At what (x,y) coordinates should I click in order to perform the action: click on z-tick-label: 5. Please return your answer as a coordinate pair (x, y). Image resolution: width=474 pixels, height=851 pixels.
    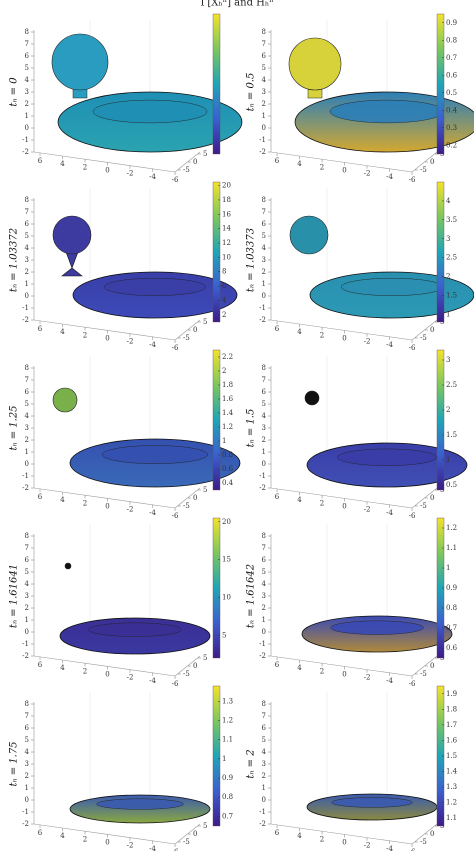
    Looking at the image, I should click on (264, 236).